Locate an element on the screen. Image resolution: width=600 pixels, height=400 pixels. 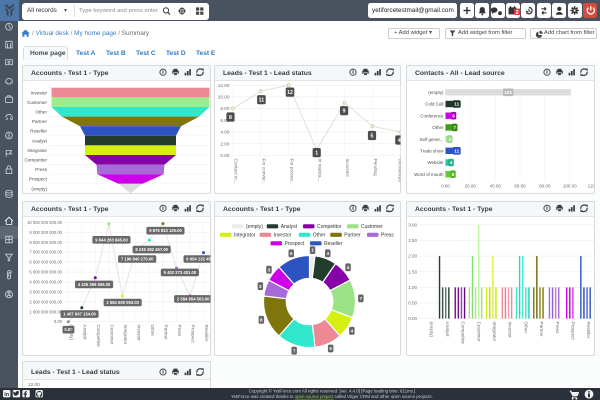
svg-text: Press is located at coordinates (41, 169).